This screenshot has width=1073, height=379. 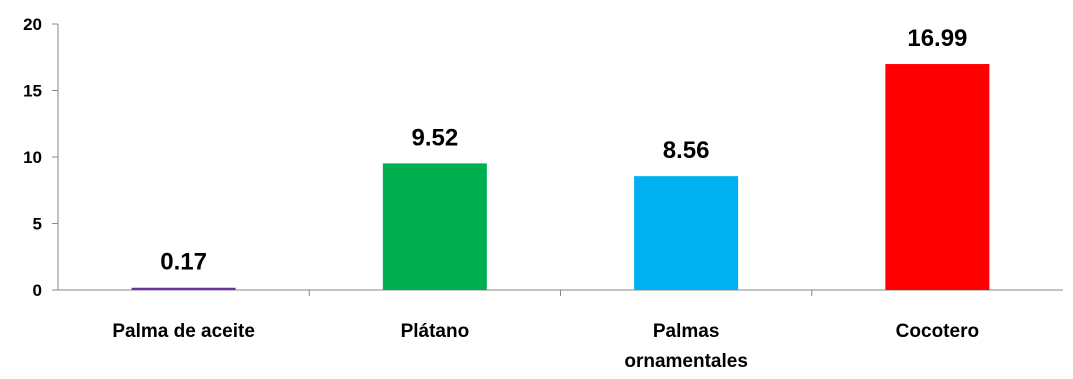 I want to click on data-label: 8.56, so click(x=686, y=150).